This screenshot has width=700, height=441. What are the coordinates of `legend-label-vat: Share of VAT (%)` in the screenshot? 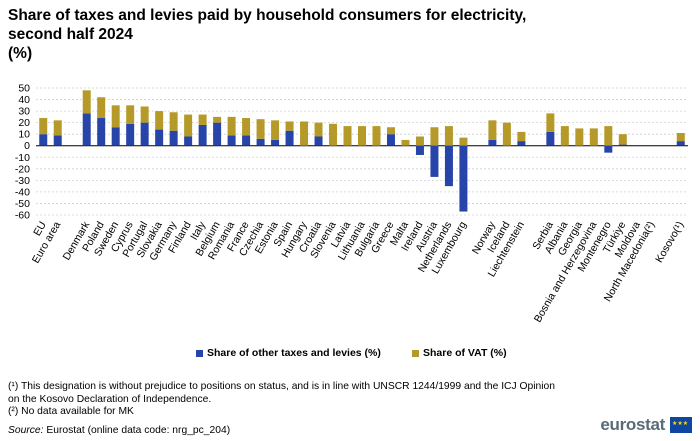 It's located at (465, 353).